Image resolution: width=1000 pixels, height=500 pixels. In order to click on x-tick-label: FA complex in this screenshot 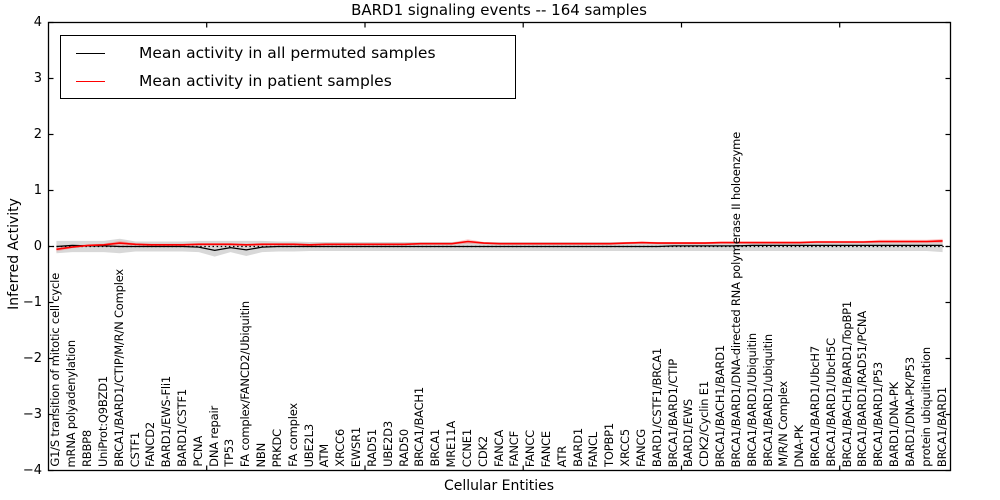, I will do `click(292, 435)`.